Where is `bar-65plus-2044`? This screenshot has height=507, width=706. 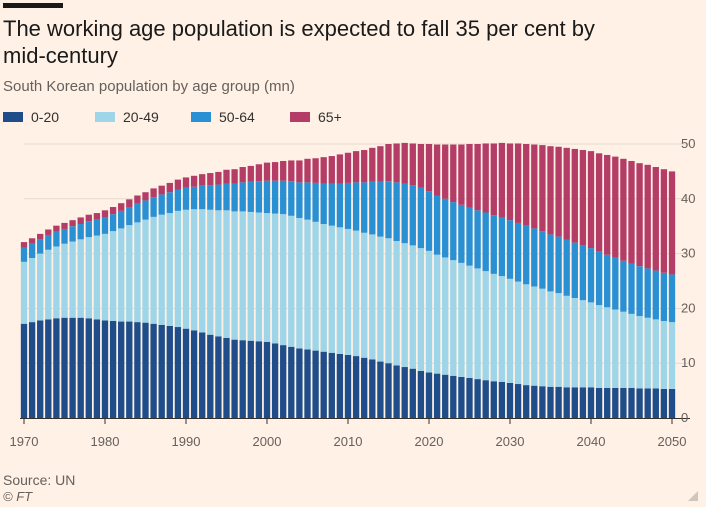 bar-65plus-2044 is located at coordinates (623, 209).